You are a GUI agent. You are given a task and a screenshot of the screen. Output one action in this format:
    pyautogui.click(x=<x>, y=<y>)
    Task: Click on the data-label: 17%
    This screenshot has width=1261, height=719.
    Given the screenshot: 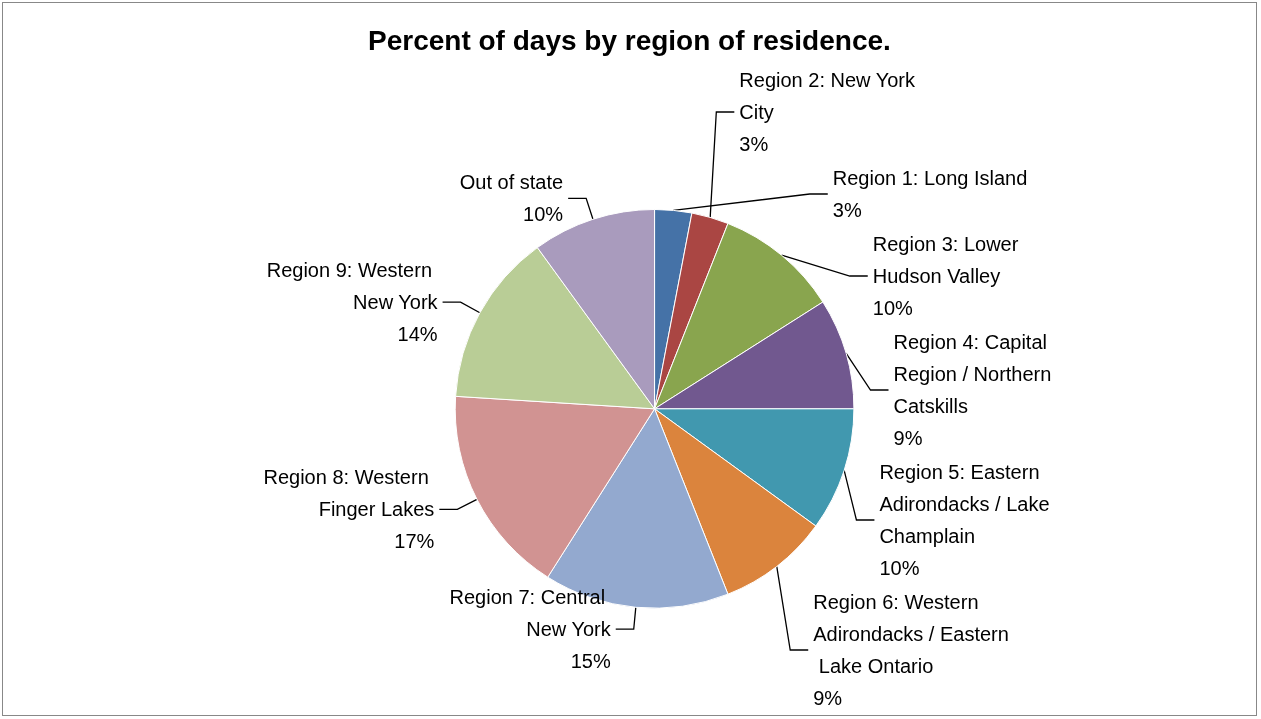 What is the action you would take?
    pyautogui.click(x=414, y=541)
    